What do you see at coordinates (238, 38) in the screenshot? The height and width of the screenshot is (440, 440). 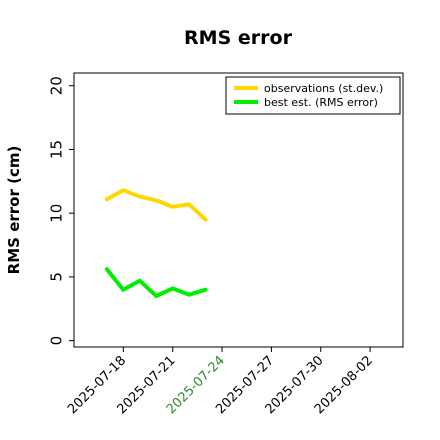 I see `chart-title: RMS error` at bounding box center [238, 38].